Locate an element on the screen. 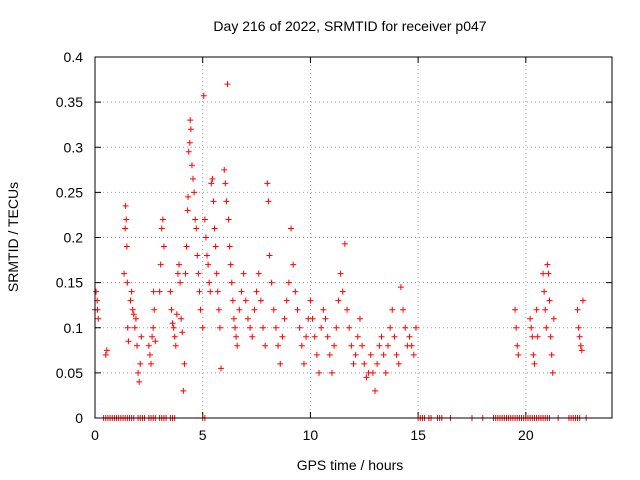 The image size is (640, 480). x-tick-label: 10 is located at coordinates (311, 435).